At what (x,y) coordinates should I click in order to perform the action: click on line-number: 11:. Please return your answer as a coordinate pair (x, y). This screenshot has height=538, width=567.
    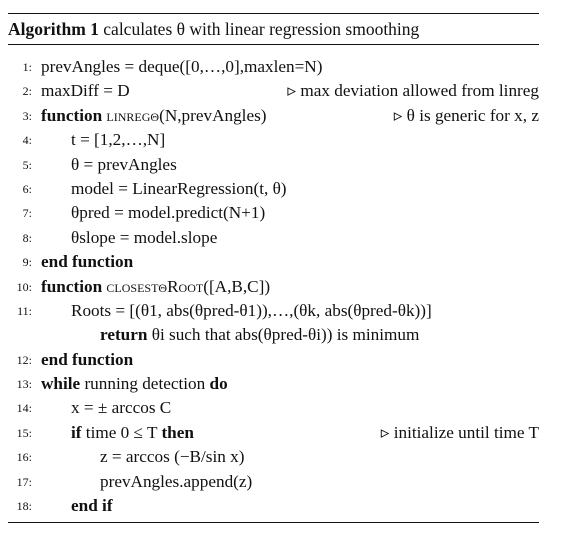
    Looking at the image, I should click on (24, 310).